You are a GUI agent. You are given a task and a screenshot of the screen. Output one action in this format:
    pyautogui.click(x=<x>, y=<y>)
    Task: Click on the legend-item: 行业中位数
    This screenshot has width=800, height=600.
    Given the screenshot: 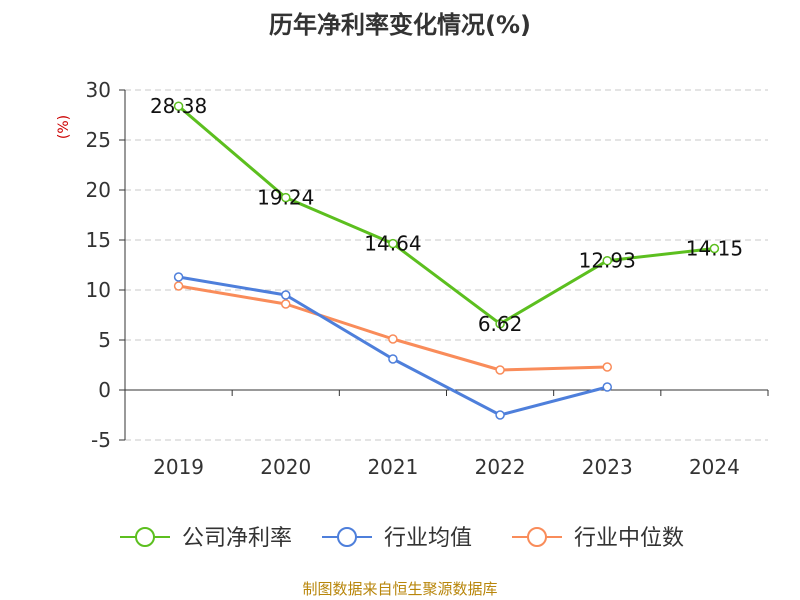 What is the action you would take?
    pyautogui.click(x=598, y=538)
    